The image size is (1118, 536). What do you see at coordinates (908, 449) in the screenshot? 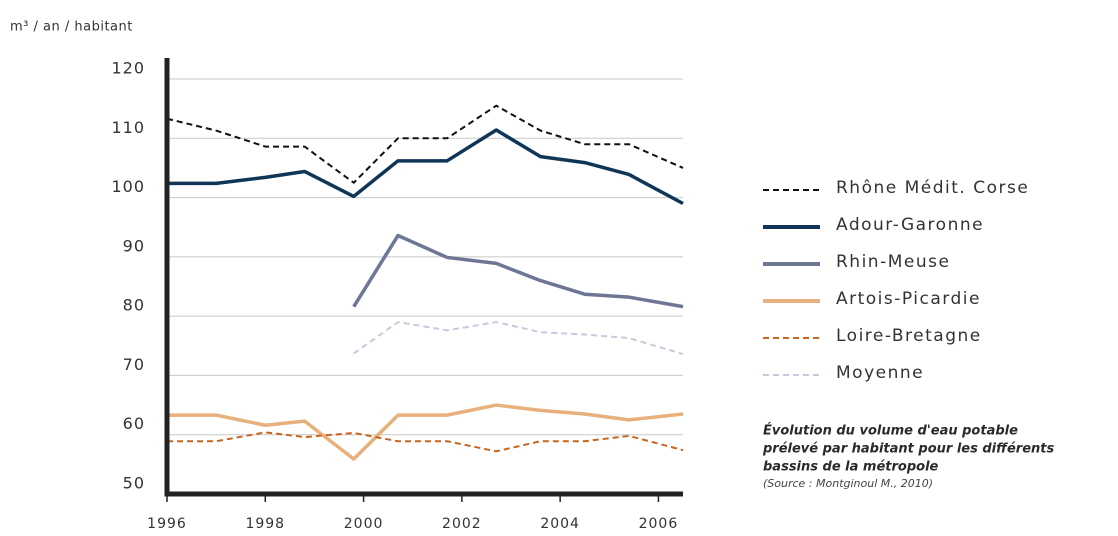
I see `caption-line: prélevé par habitant pour les différents` at bounding box center [908, 449].